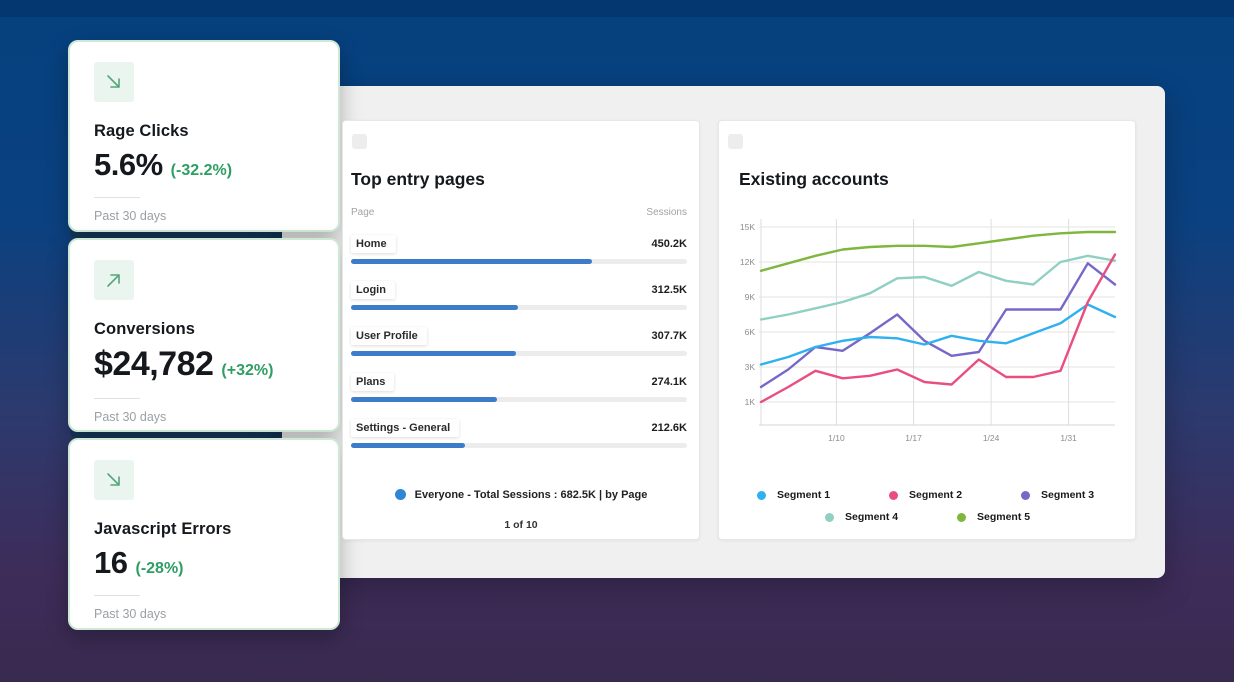 The width and height of the screenshot is (1234, 682). Describe the element at coordinates (400, 494) in the screenshot. I see `series-dot-icon` at that location.